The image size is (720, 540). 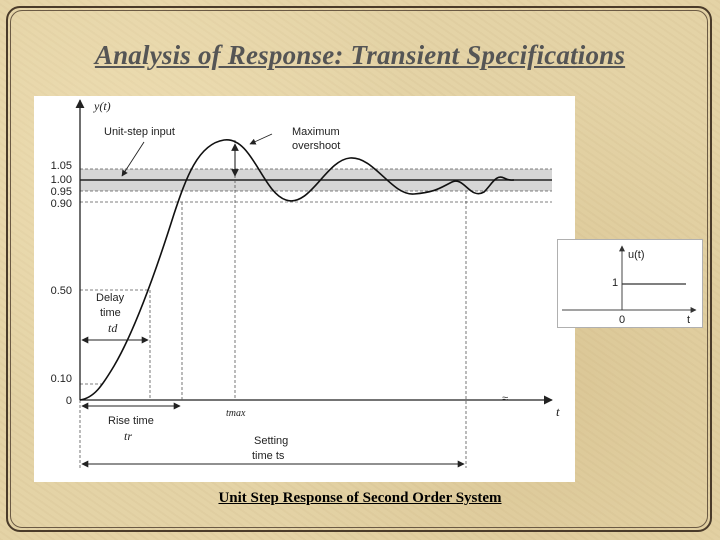 I want to click on y-tick-0: 0, so click(x=69, y=401).